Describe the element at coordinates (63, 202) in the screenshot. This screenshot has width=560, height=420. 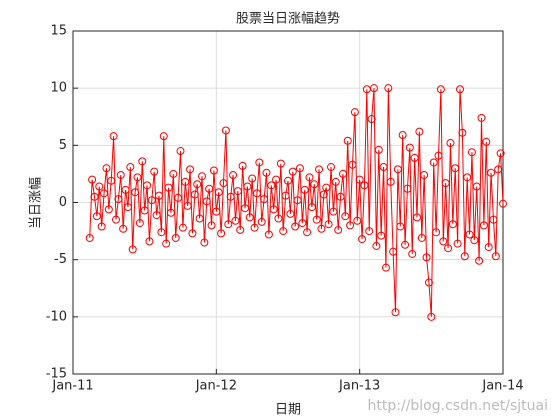
I see `y-tick-label: 0` at that location.